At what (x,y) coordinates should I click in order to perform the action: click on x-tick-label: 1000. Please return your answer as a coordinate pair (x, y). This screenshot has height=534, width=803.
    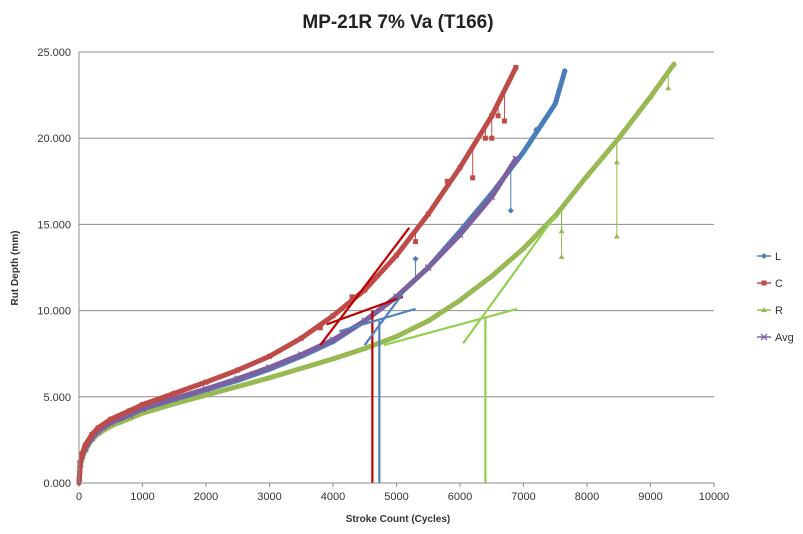
    Looking at the image, I should click on (142, 497).